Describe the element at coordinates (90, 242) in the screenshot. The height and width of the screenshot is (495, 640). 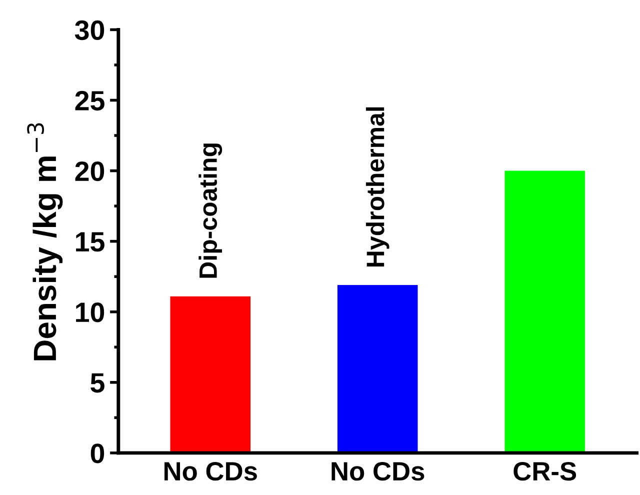
I see `y-tick-label: 15` at that location.